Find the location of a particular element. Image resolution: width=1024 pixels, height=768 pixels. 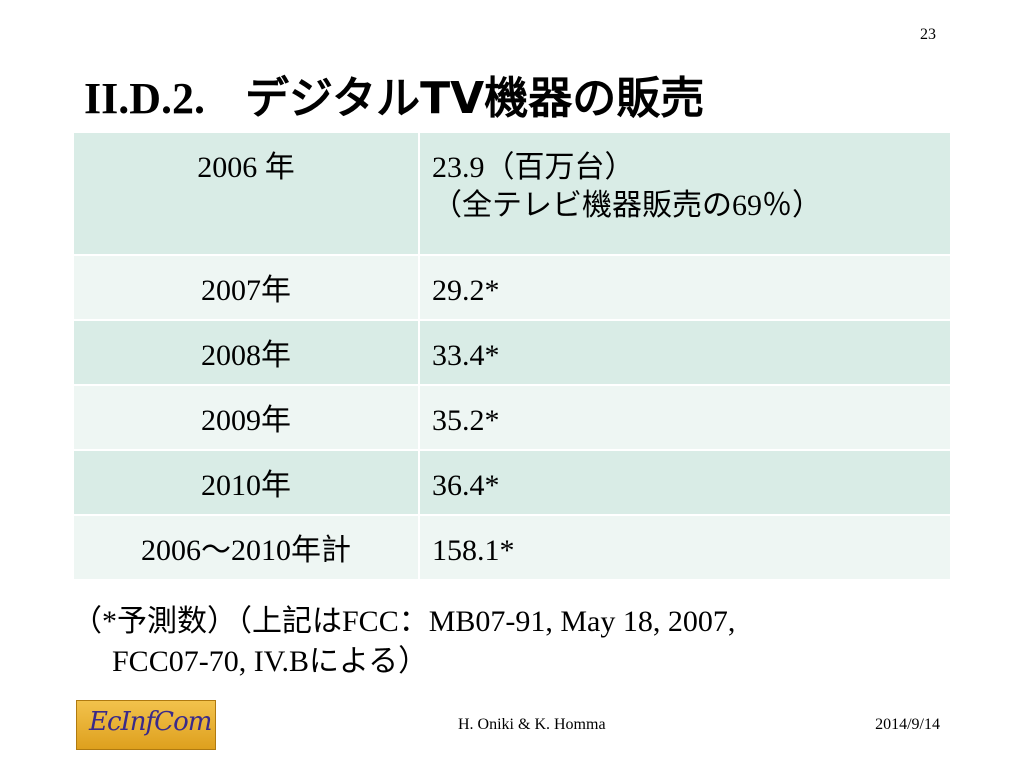

ecinfcom-logo: EcInfCom is located at coordinates (146, 725).